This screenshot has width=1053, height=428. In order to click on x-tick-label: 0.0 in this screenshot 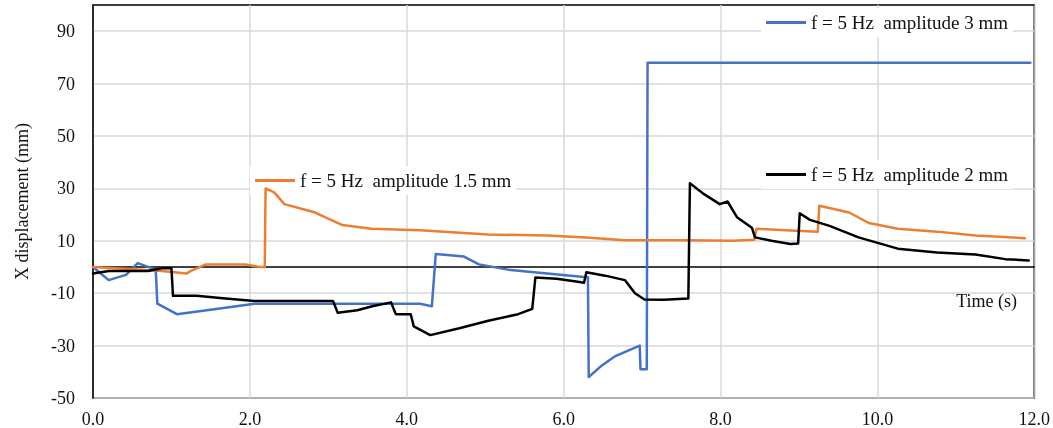, I will do `click(93, 418)`.